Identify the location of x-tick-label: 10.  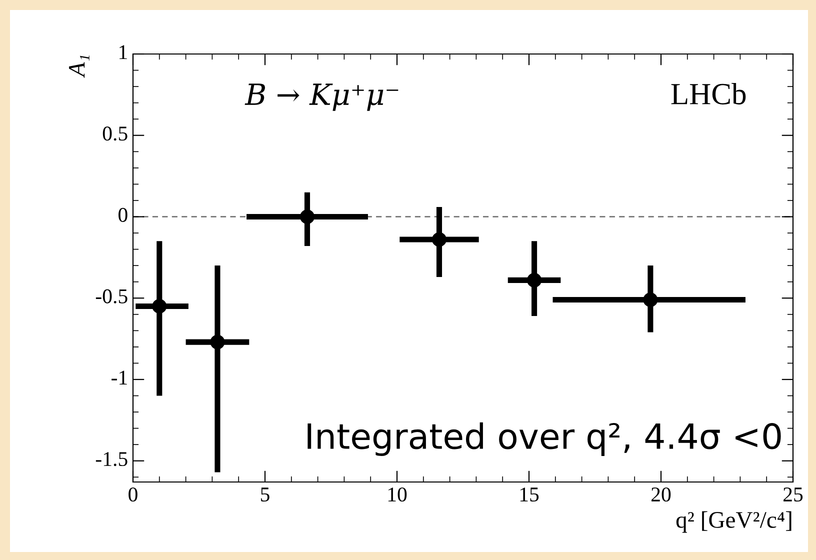
(397, 494).